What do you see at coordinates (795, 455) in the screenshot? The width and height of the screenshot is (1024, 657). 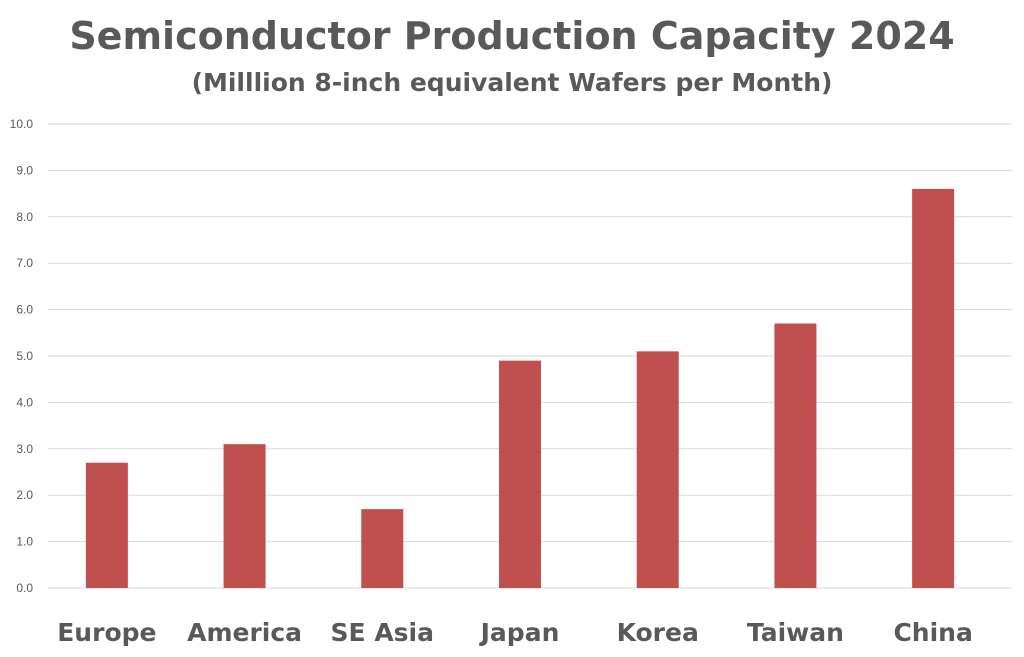 I see `bar-taiwan` at bounding box center [795, 455].